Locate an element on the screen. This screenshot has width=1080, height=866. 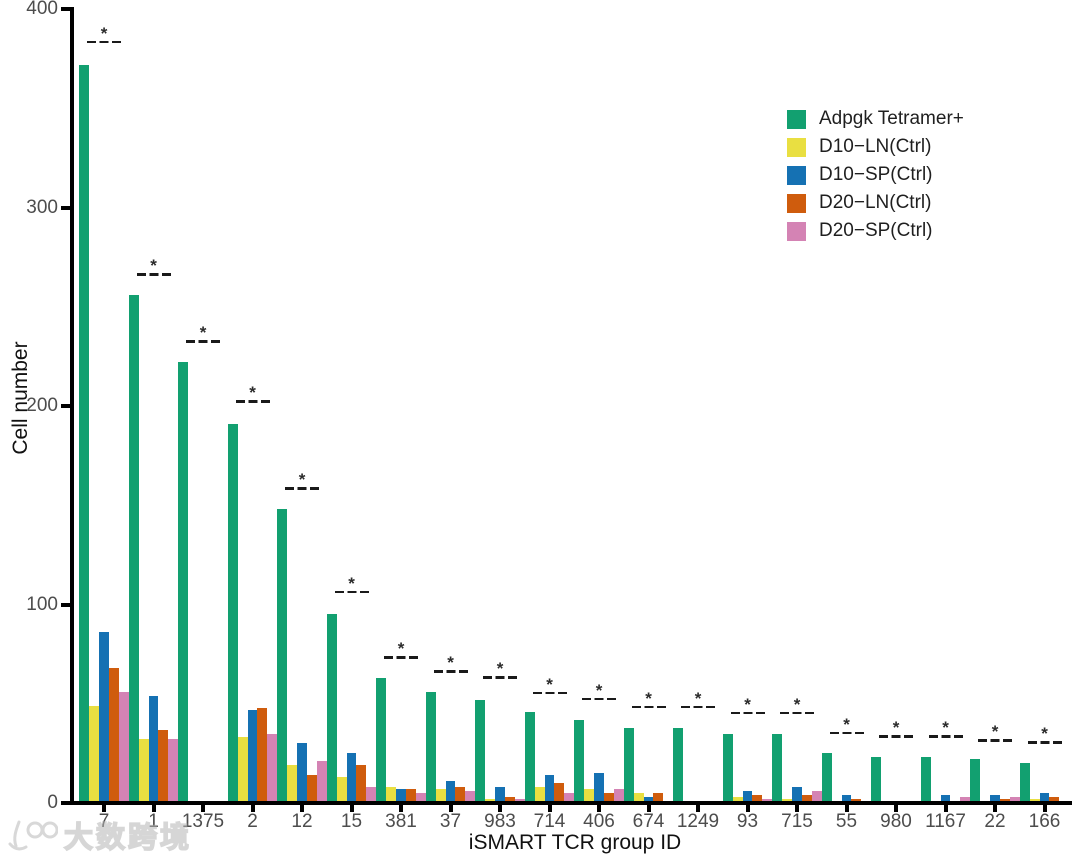
bar-d20-ln-ctrl--group-12 is located at coordinates (311, 789).